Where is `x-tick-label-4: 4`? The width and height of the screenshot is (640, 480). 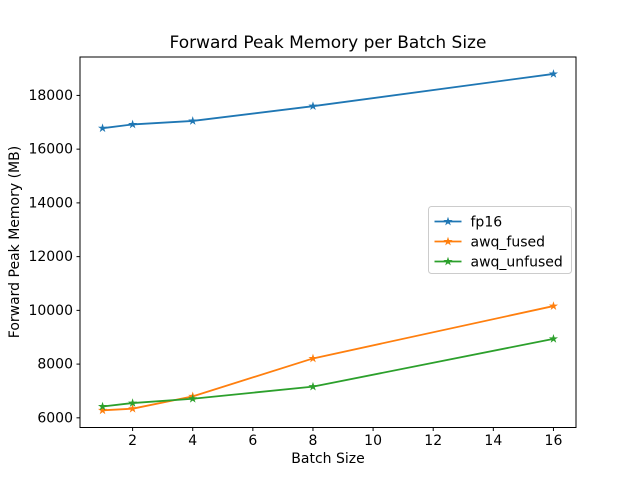
x-tick-label-4: 4 is located at coordinates (192, 441).